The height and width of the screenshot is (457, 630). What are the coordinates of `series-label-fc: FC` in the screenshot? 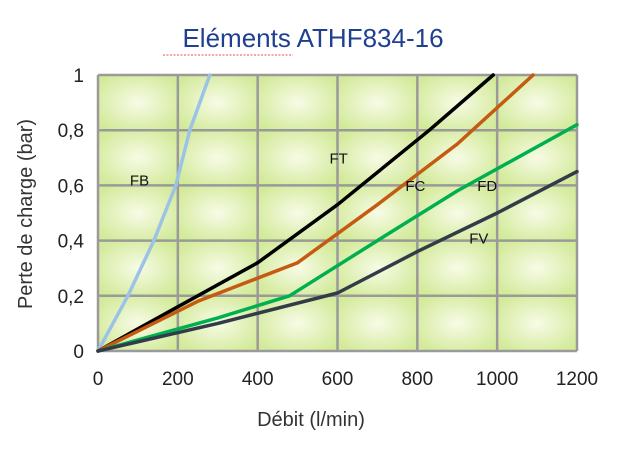 It's located at (415, 186).